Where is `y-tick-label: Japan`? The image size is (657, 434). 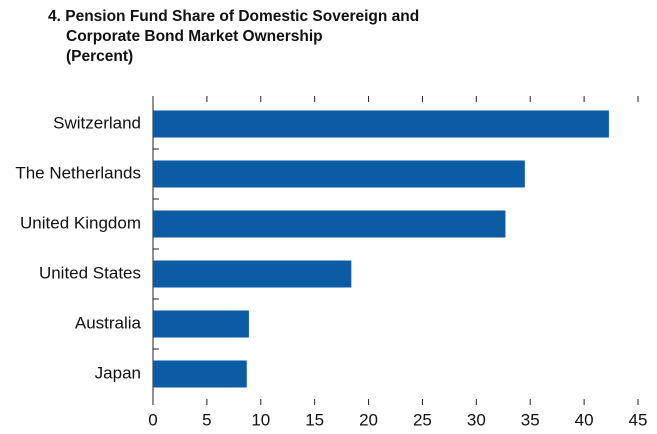 y-tick-label: Japan is located at coordinates (118, 372).